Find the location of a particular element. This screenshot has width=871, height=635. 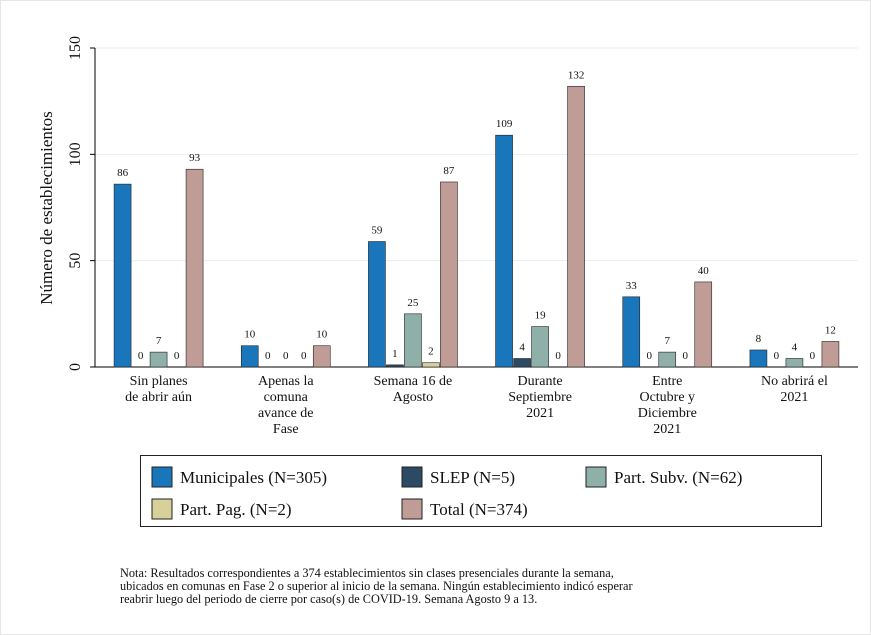

data-label: 8 is located at coordinates (759, 339).